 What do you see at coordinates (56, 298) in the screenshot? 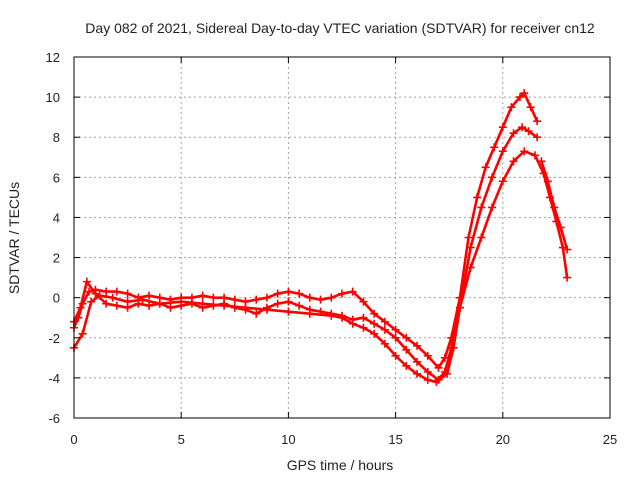
I see `y-tick-label: 0` at bounding box center [56, 298].